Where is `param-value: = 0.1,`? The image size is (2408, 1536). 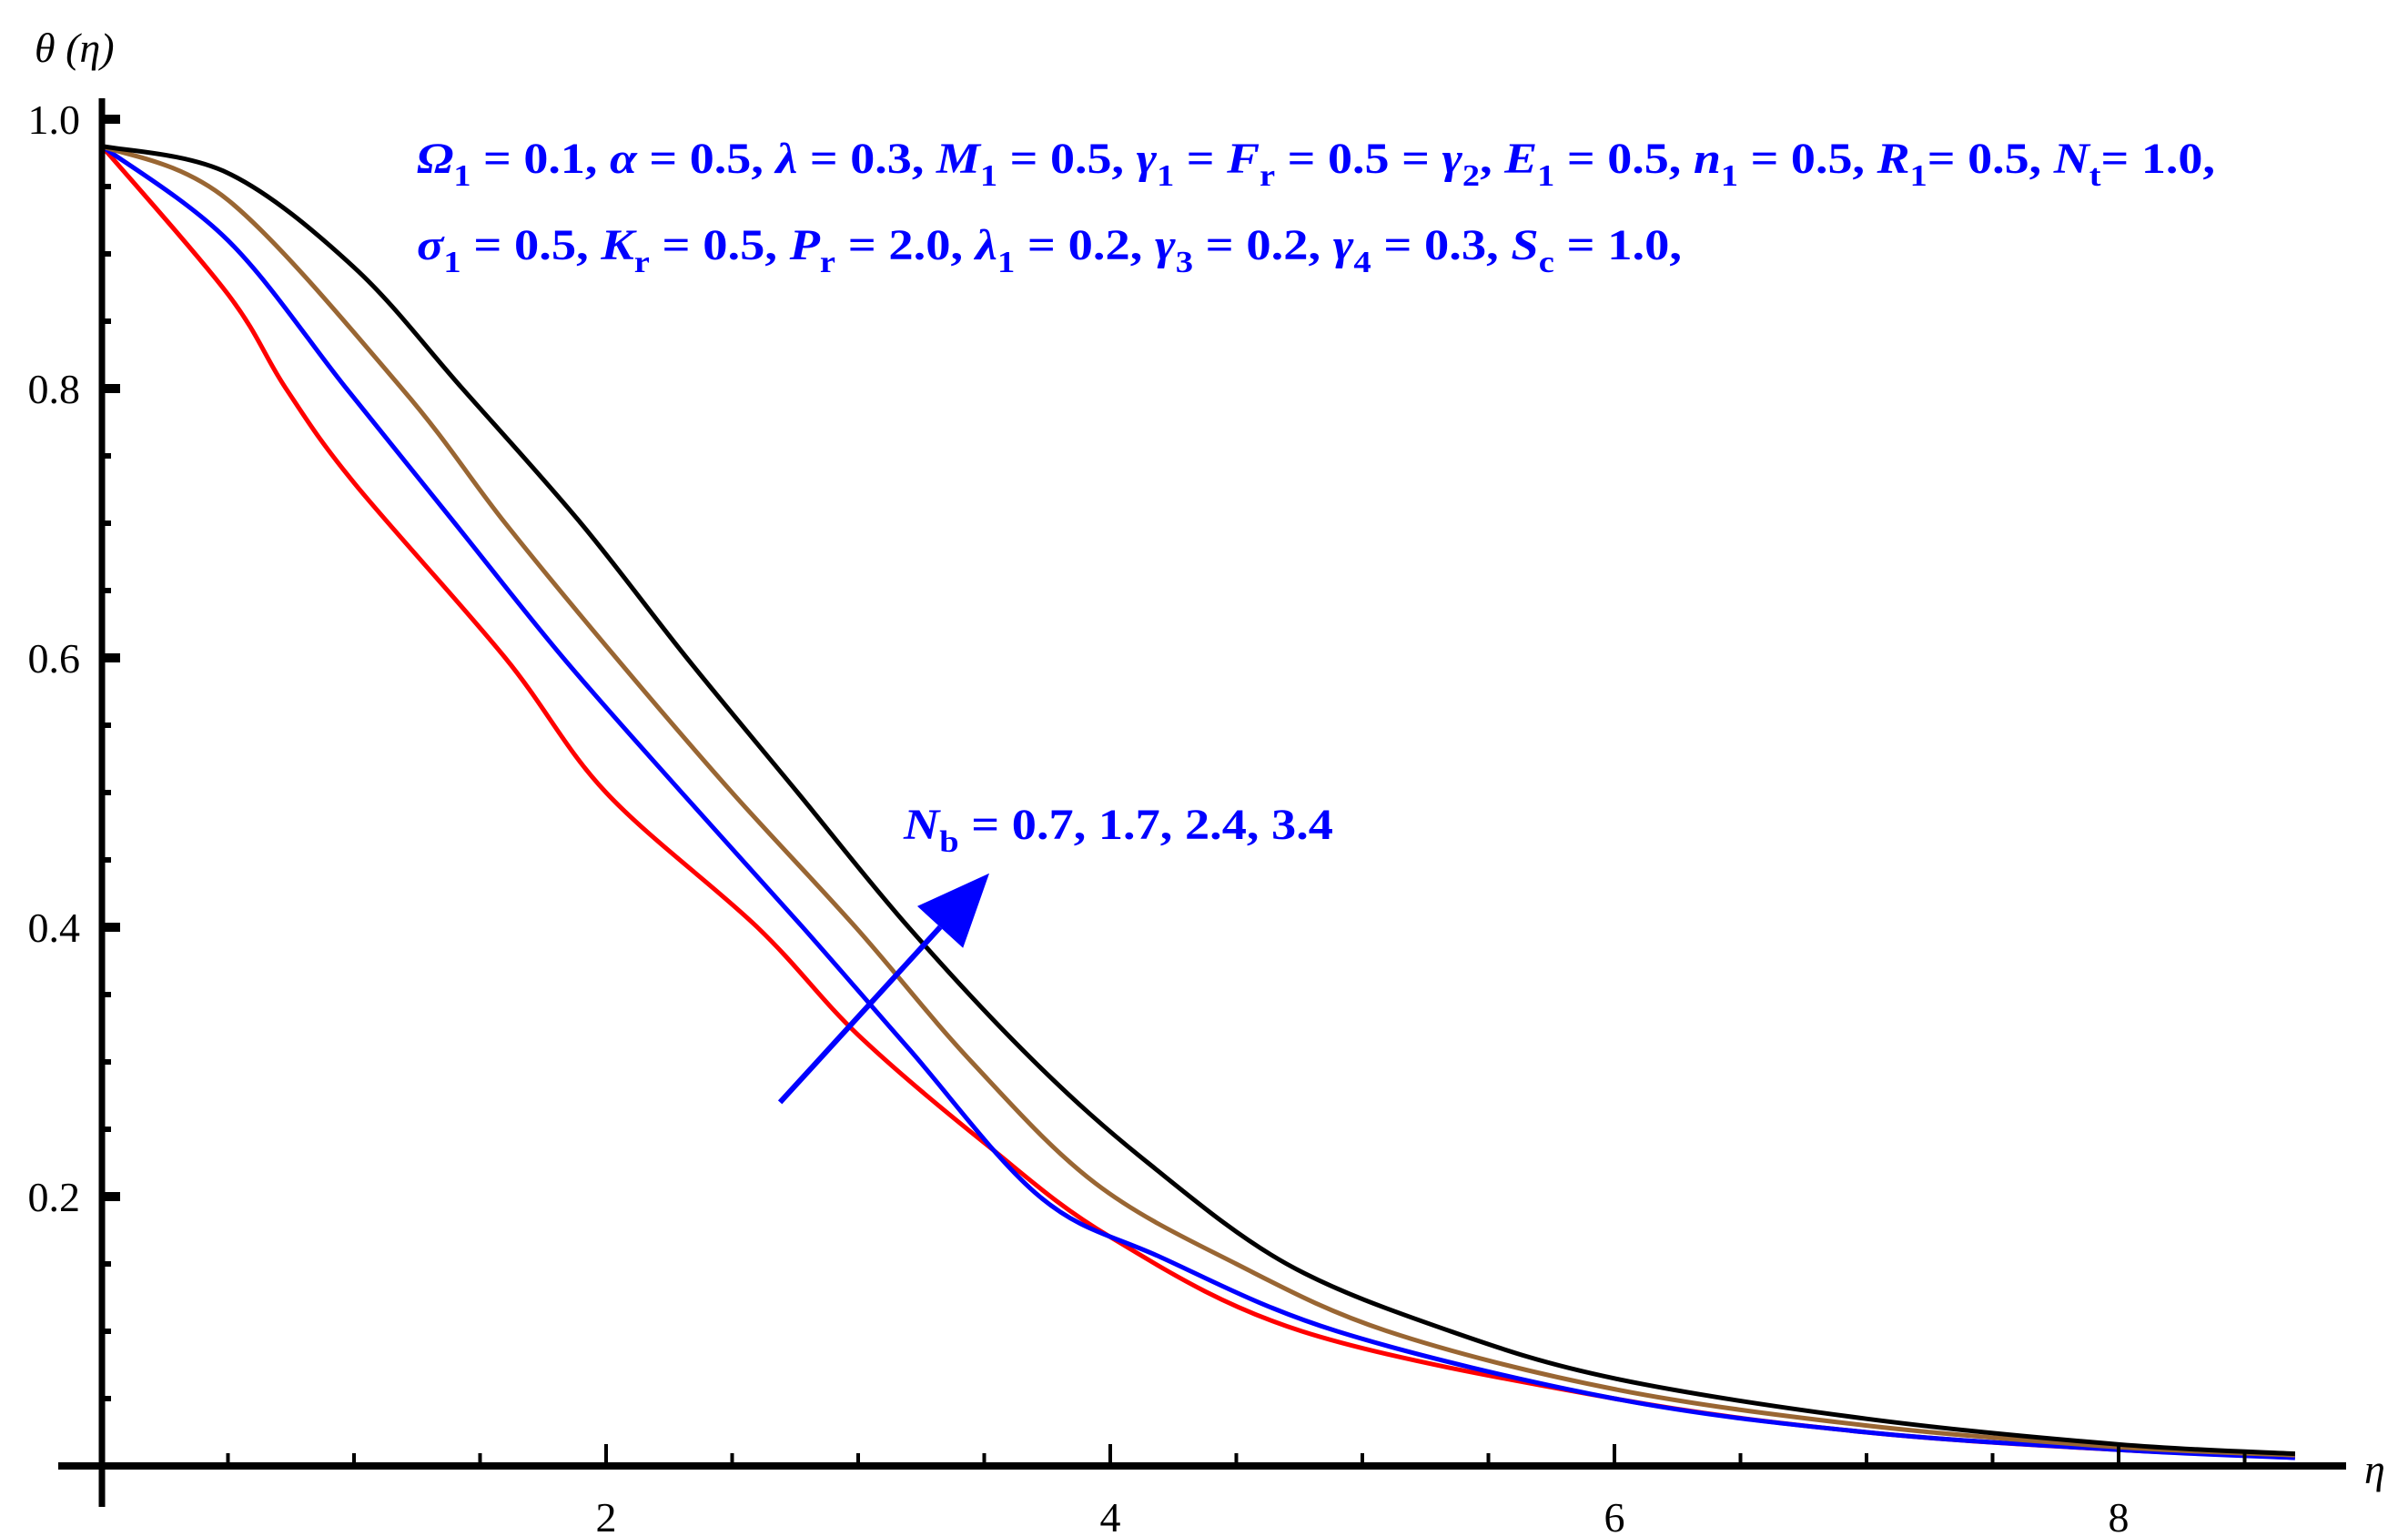
param-value: = 0.1, is located at coordinates (539, 159).